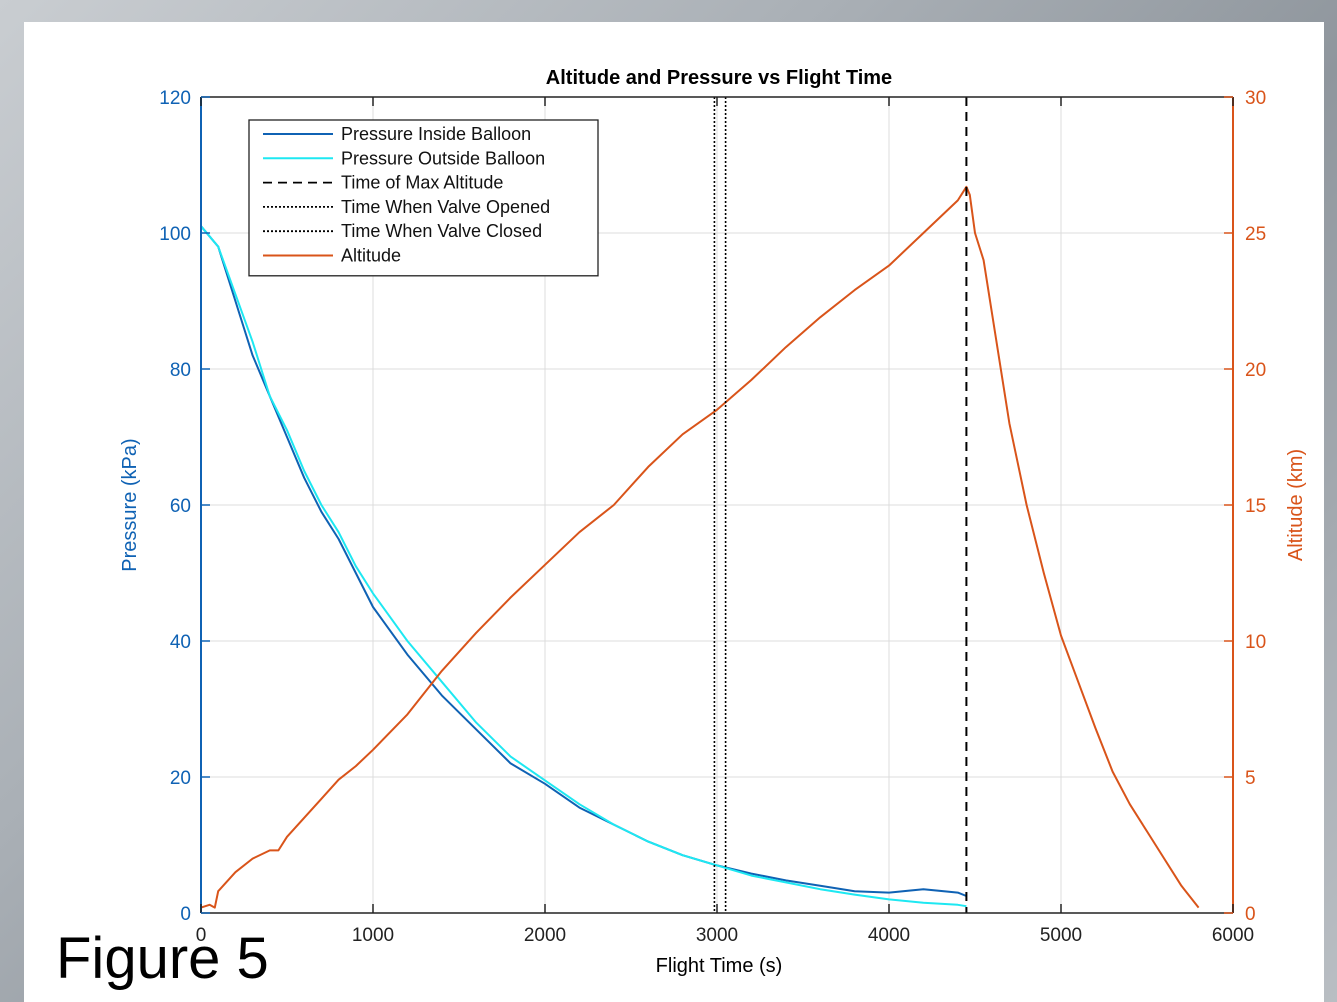 Image resolution: width=1337 pixels, height=1002 pixels. Describe the element at coordinates (889, 935) in the screenshot. I see `x-tick-label: 4000` at that location.